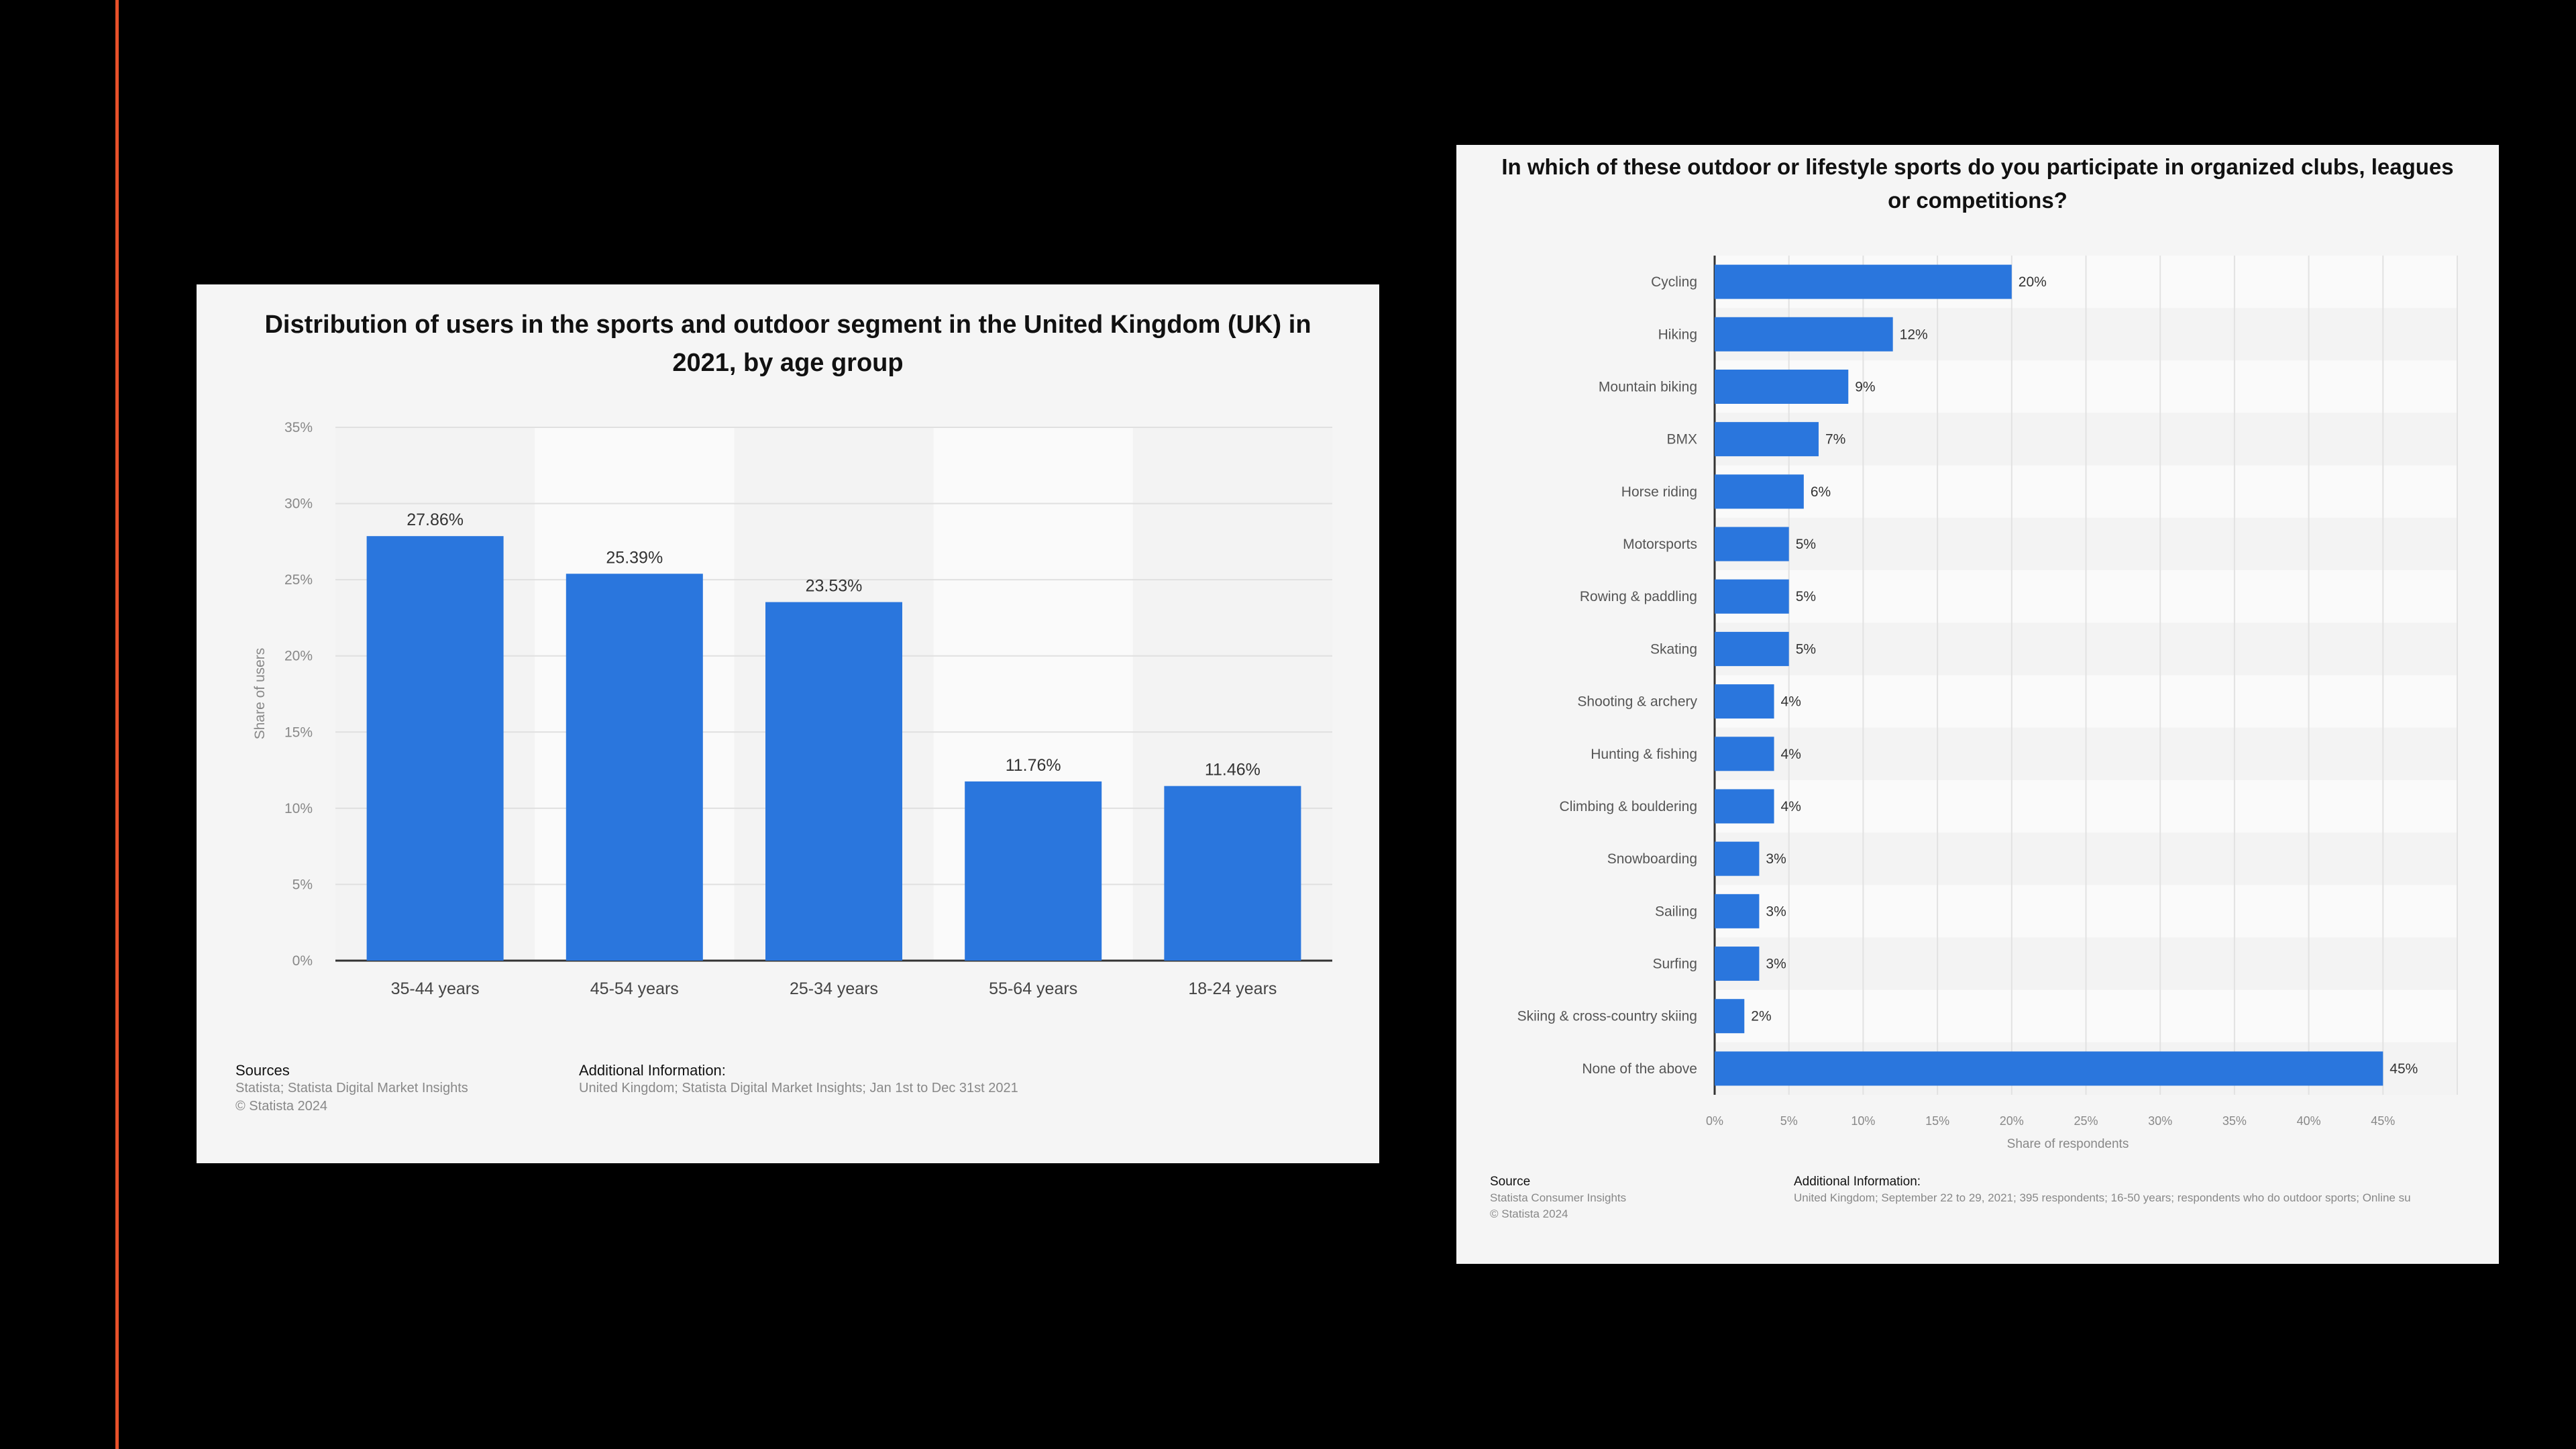 The height and width of the screenshot is (1449, 2576). What do you see at coordinates (1937, 1121) in the screenshot?
I see `x-tick-label: 15%` at bounding box center [1937, 1121].